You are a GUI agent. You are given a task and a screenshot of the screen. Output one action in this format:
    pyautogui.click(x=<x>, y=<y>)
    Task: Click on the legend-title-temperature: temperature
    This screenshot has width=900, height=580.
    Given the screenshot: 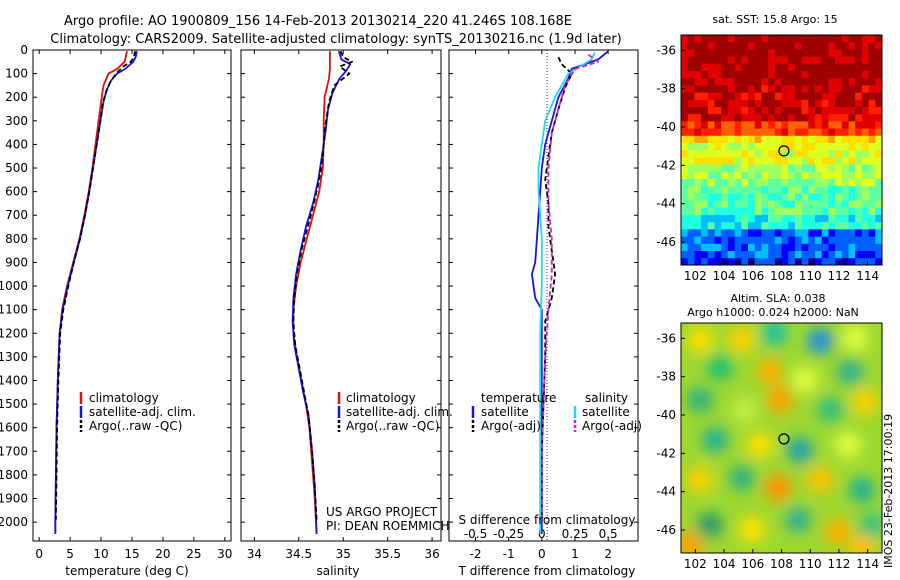 What is the action you would take?
    pyautogui.click(x=518, y=398)
    